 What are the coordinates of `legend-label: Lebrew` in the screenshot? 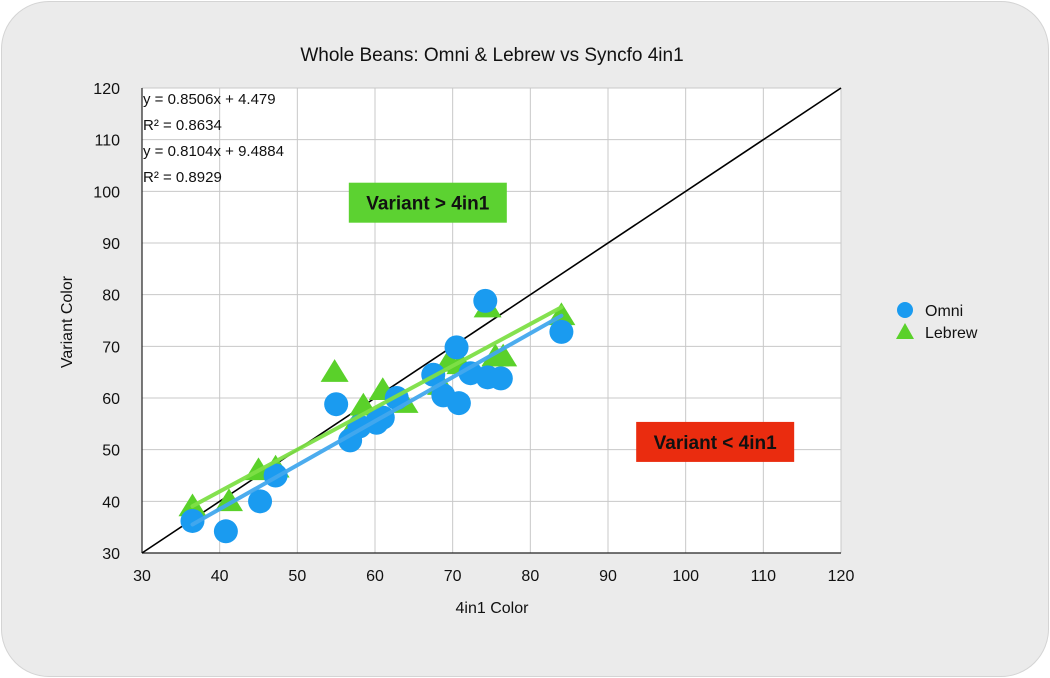 It's located at (951, 333).